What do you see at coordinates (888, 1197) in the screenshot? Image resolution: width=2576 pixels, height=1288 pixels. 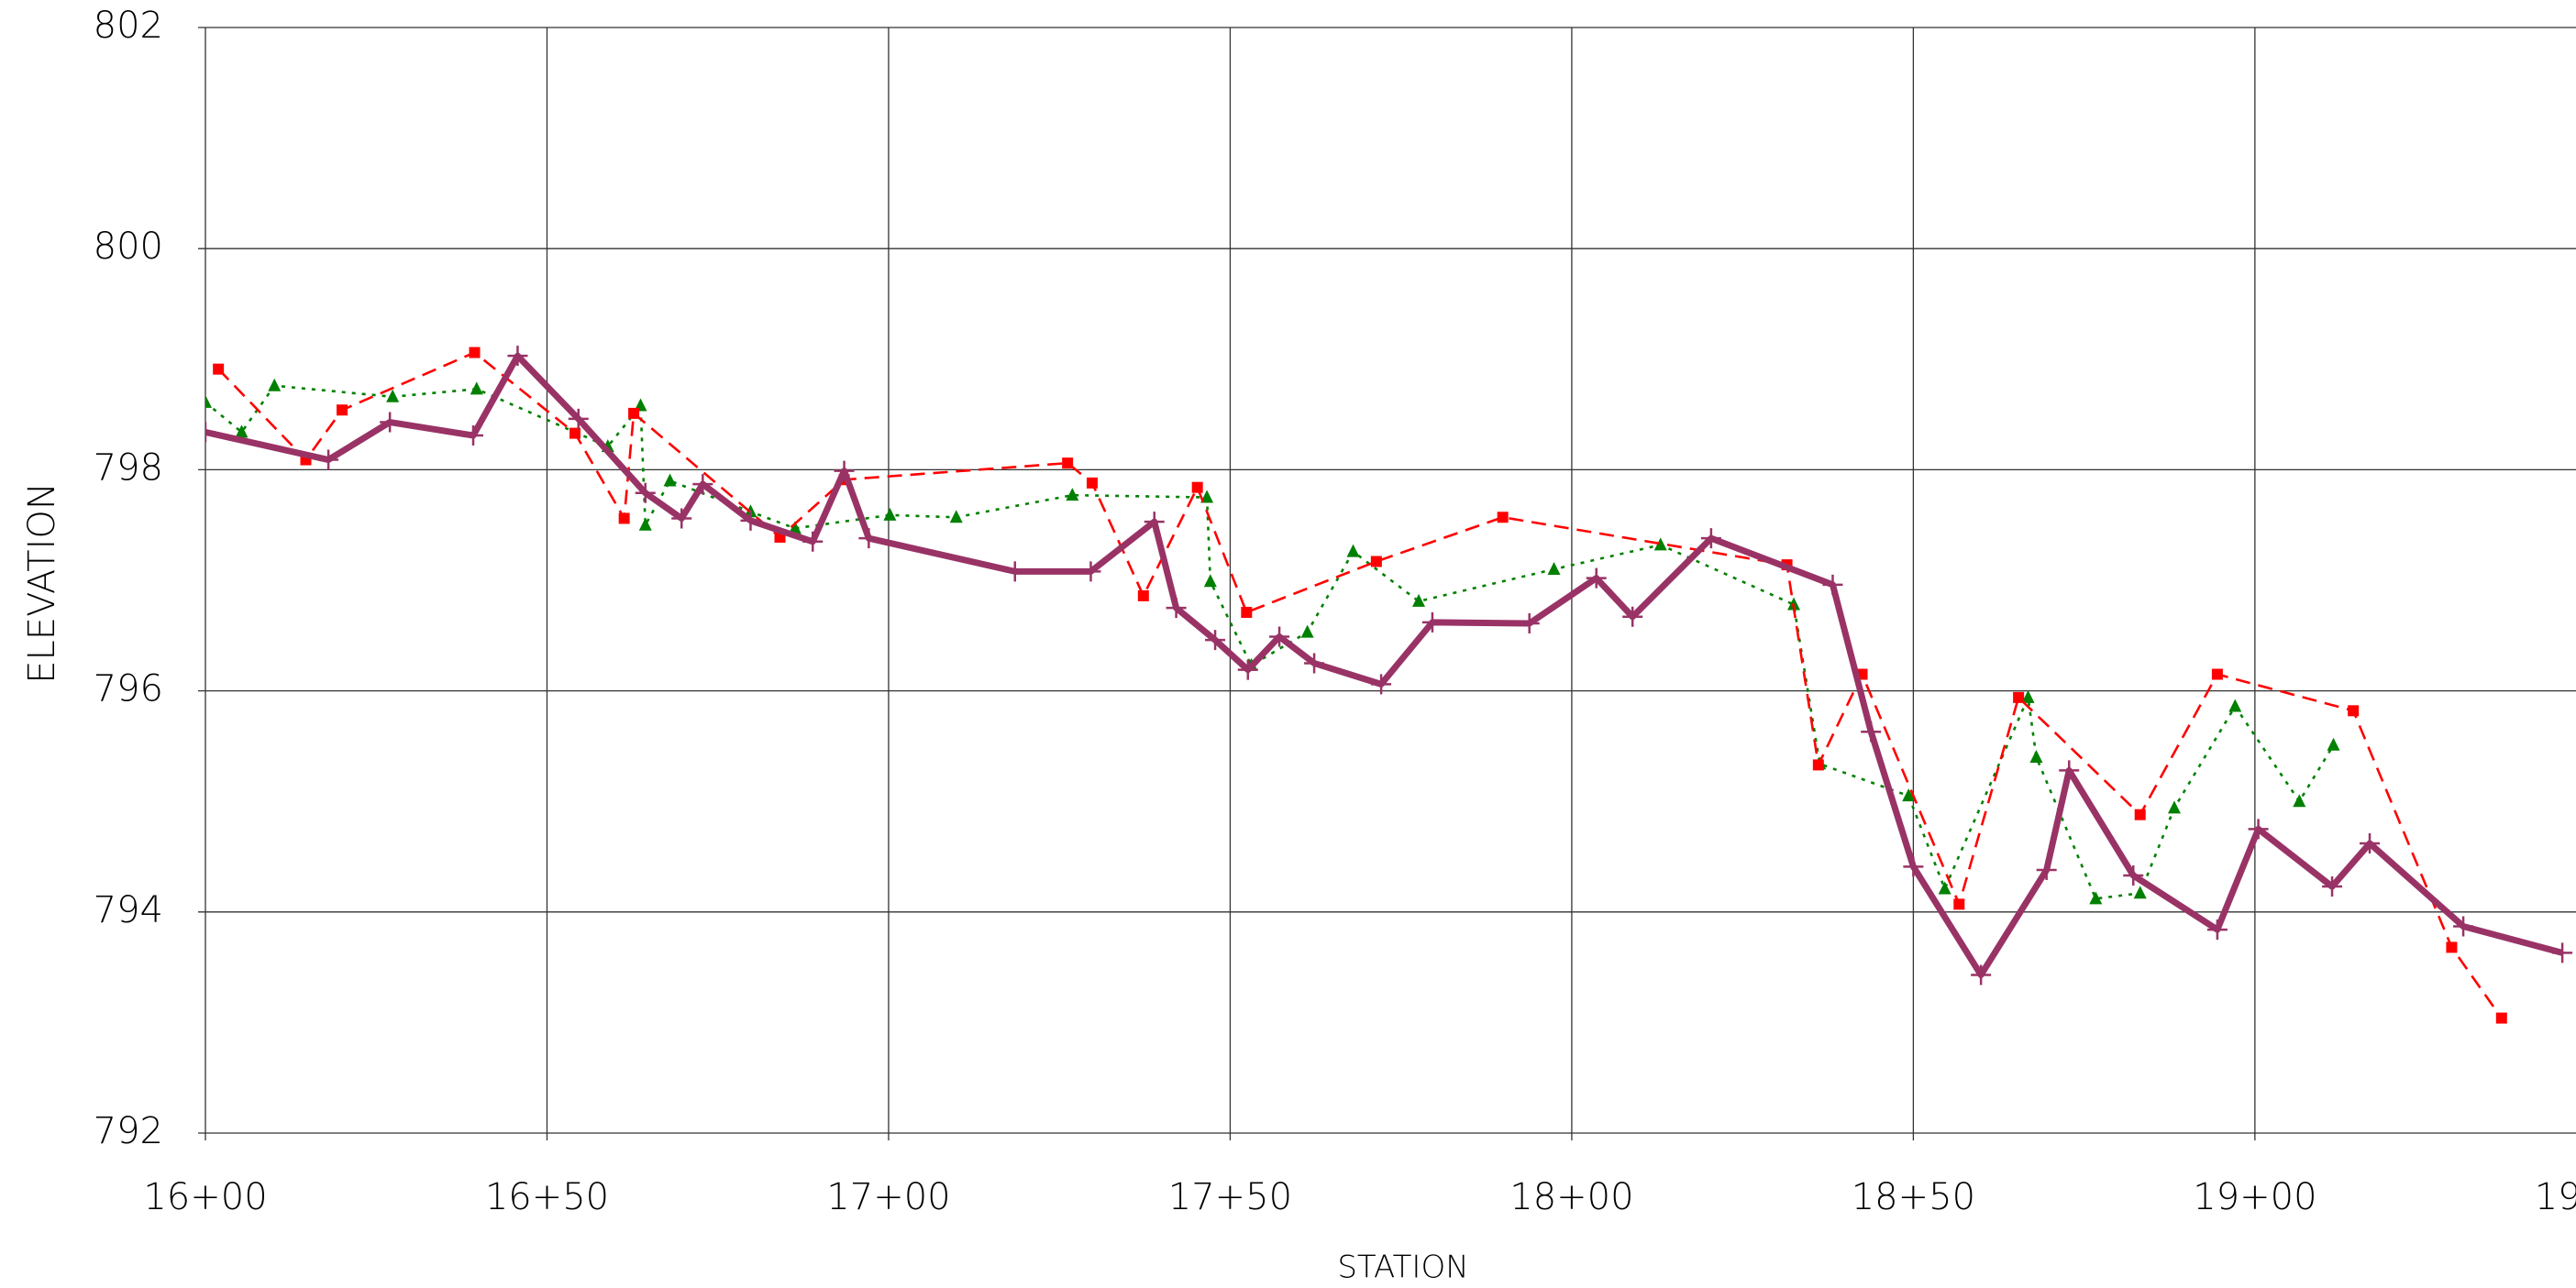 I see `x-tick-label: 17+00` at bounding box center [888, 1197].